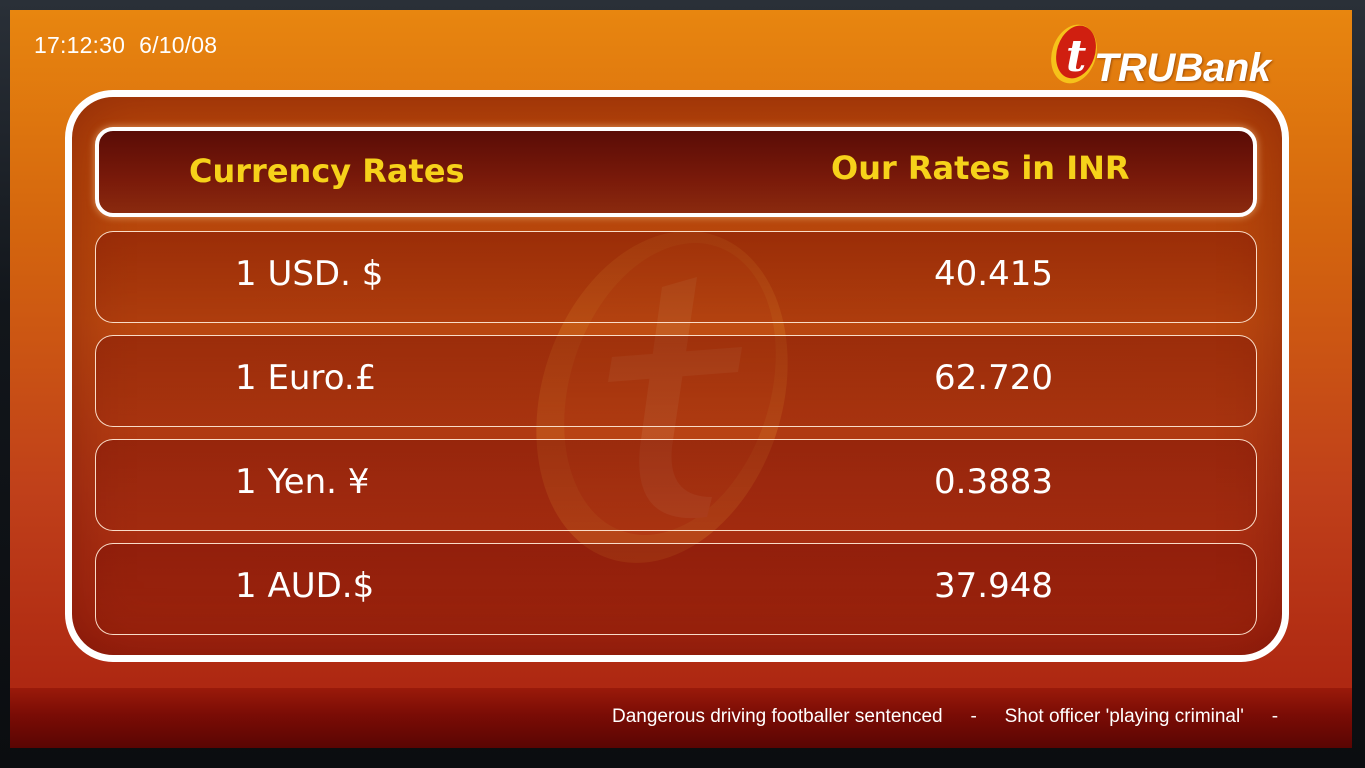  Describe the element at coordinates (1124, 716) in the screenshot. I see `ticker-item: Shot officer 'playing criminal'` at that location.